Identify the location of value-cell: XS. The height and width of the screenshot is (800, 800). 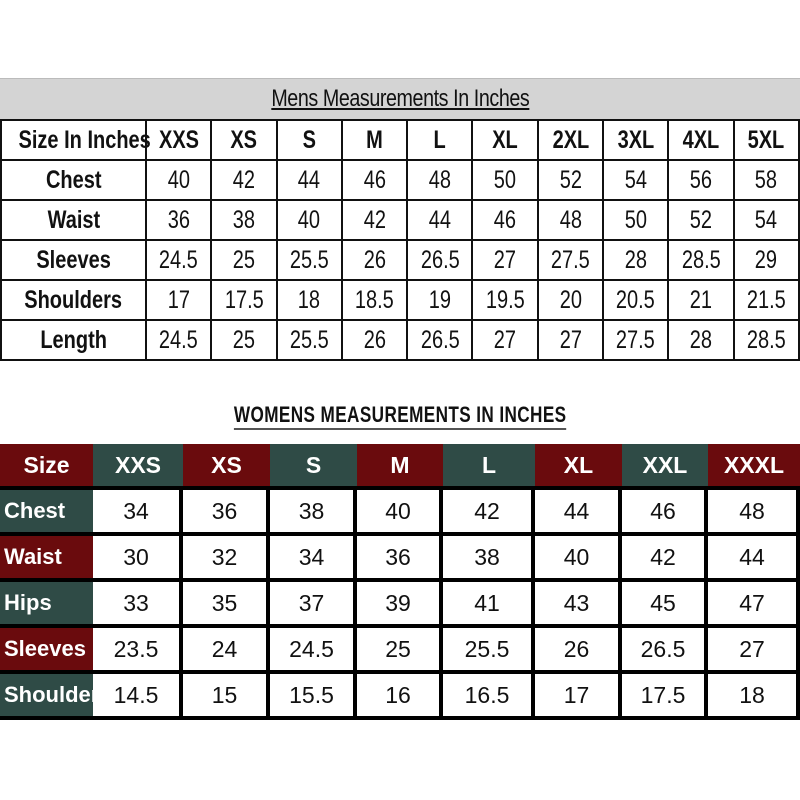
(244, 140).